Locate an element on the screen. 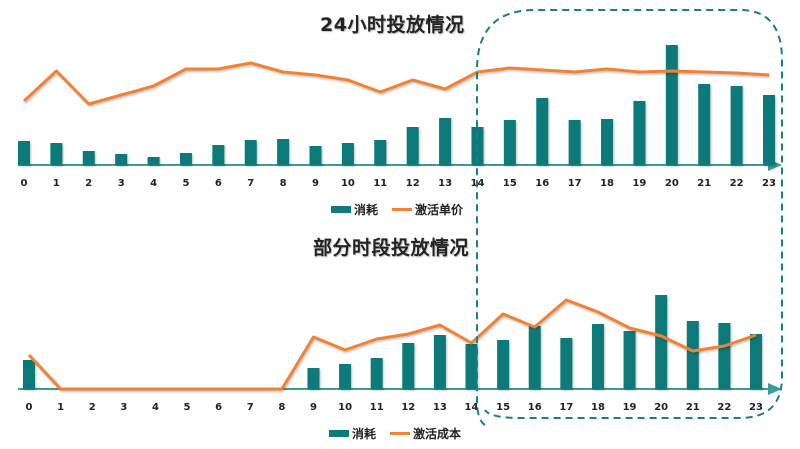  legend-line-label: 激活单价 is located at coordinates (439, 210).